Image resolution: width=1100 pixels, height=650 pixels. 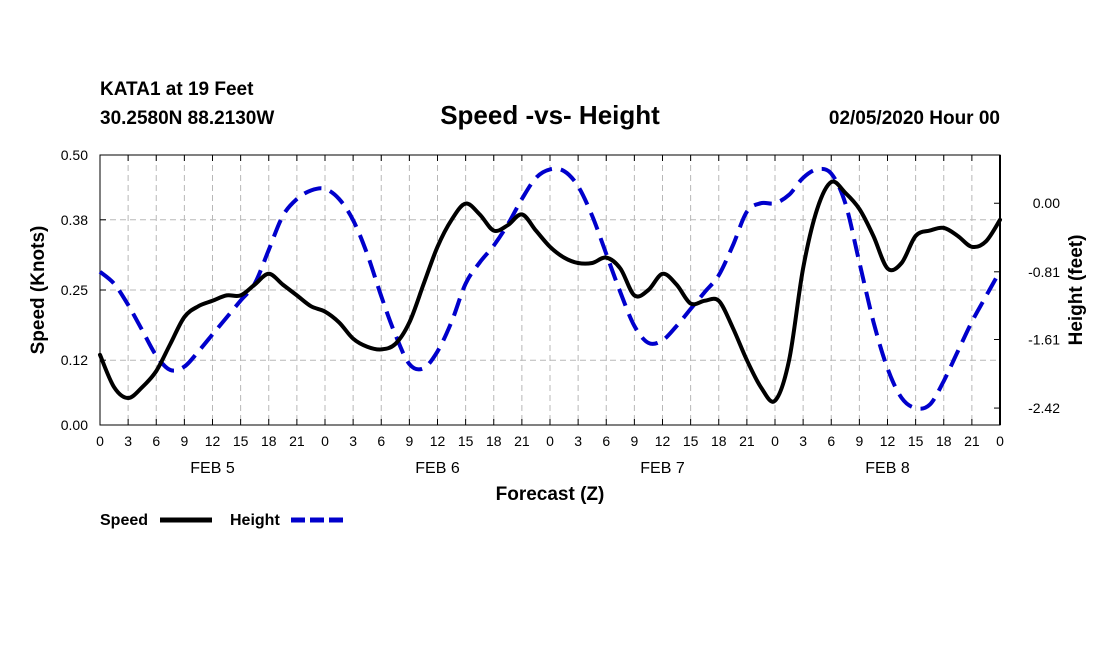 What do you see at coordinates (550, 115) in the screenshot?
I see `chart-title: Speed -vs- Height` at bounding box center [550, 115].